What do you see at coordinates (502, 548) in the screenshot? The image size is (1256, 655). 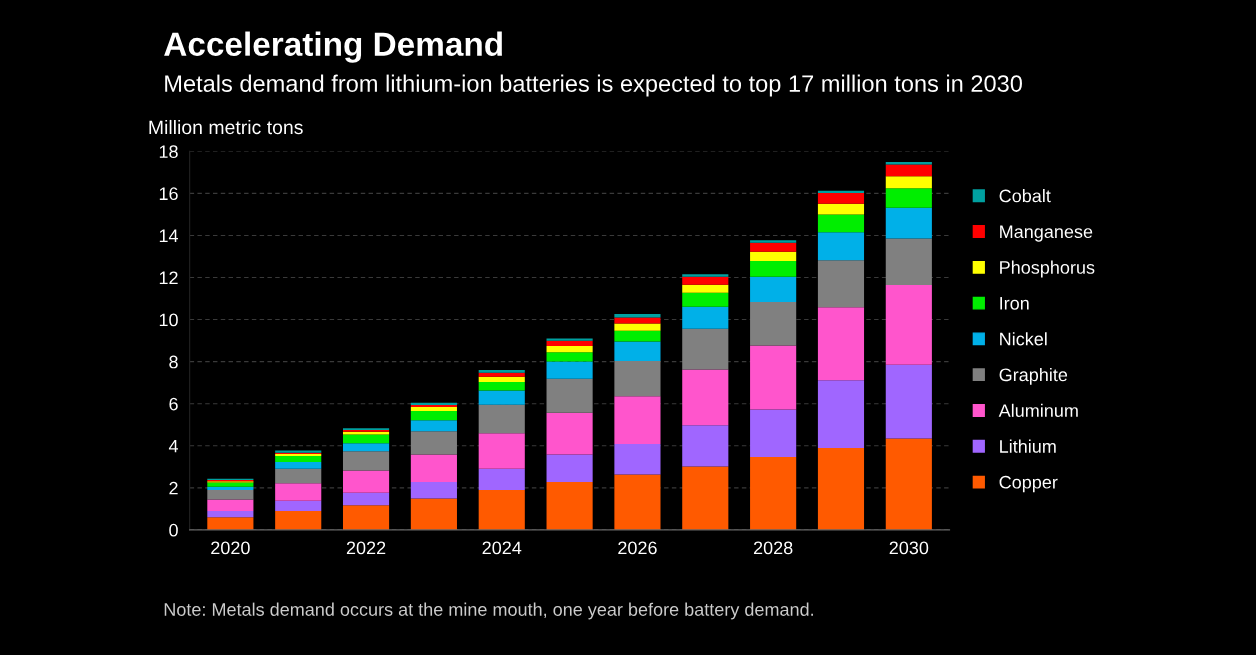 I see `x-tick-label: 2024` at bounding box center [502, 548].